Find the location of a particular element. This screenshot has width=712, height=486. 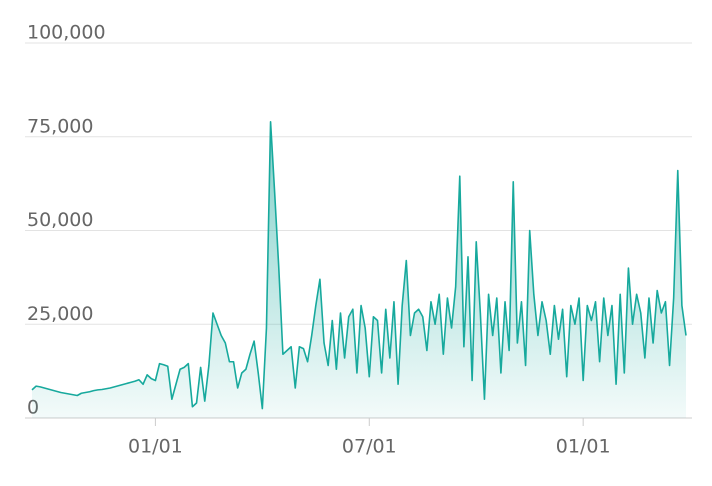

y-tick-label: 100,000 is located at coordinates (66, 33).